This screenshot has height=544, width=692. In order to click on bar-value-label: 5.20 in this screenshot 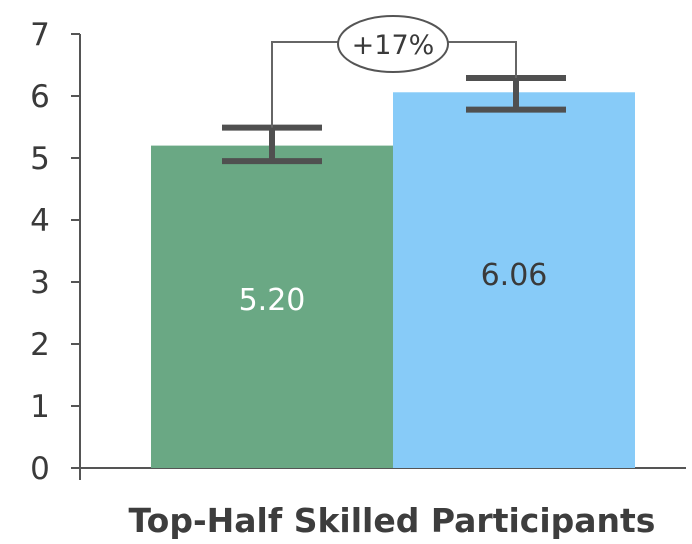, I will do `click(272, 300)`.